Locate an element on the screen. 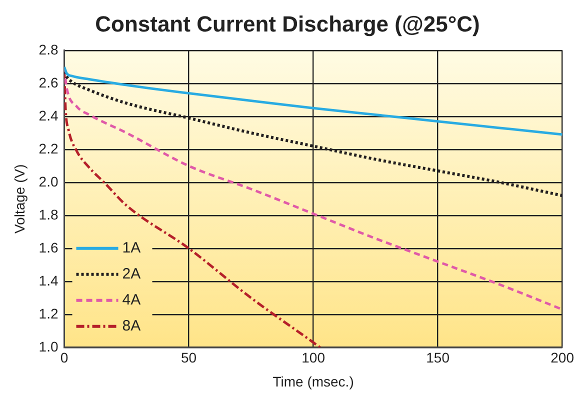 The height and width of the screenshot is (403, 585). legend-label: 4A is located at coordinates (131, 300).